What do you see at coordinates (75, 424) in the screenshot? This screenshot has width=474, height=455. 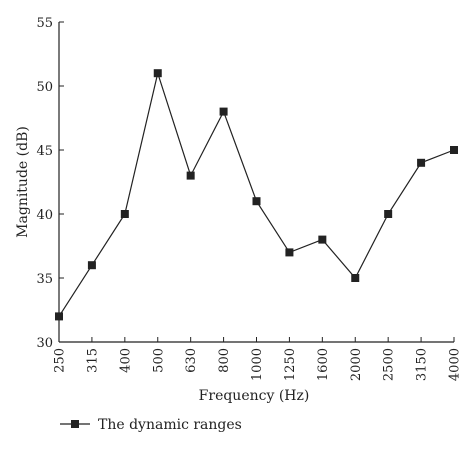 I see `legend-marker-swatch` at bounding box center [75, 424].